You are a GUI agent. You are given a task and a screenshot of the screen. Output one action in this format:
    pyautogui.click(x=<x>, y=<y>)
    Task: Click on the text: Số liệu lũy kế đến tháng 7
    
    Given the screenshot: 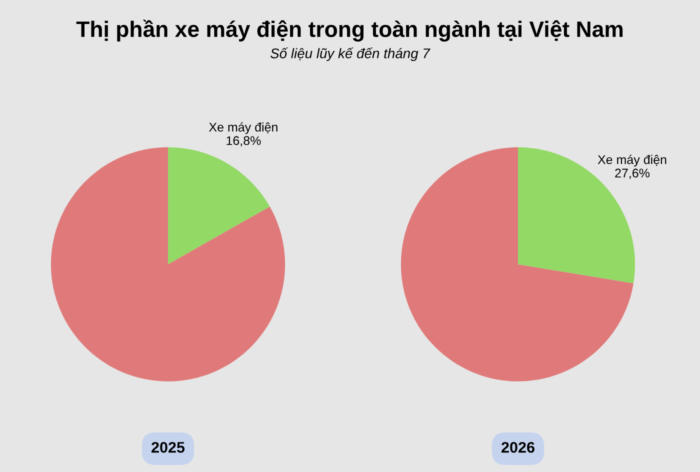 What is the action you would take?
    pyautogui.click(x=350, y=55)
    